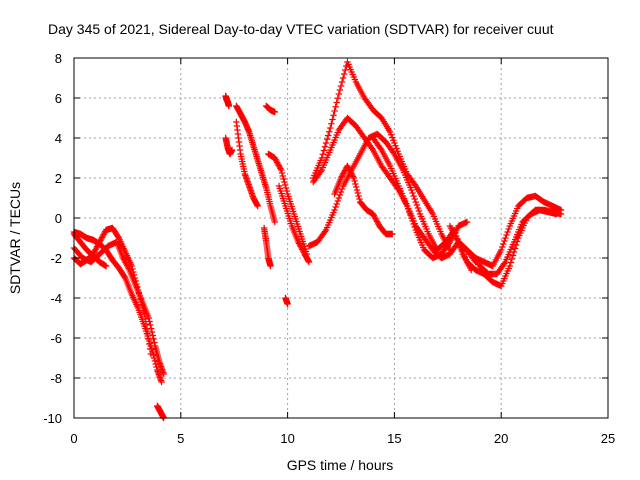  Describe the element at coordinates (58, 58) in the screenshot. I see `y-tick-label: 8` at that location.